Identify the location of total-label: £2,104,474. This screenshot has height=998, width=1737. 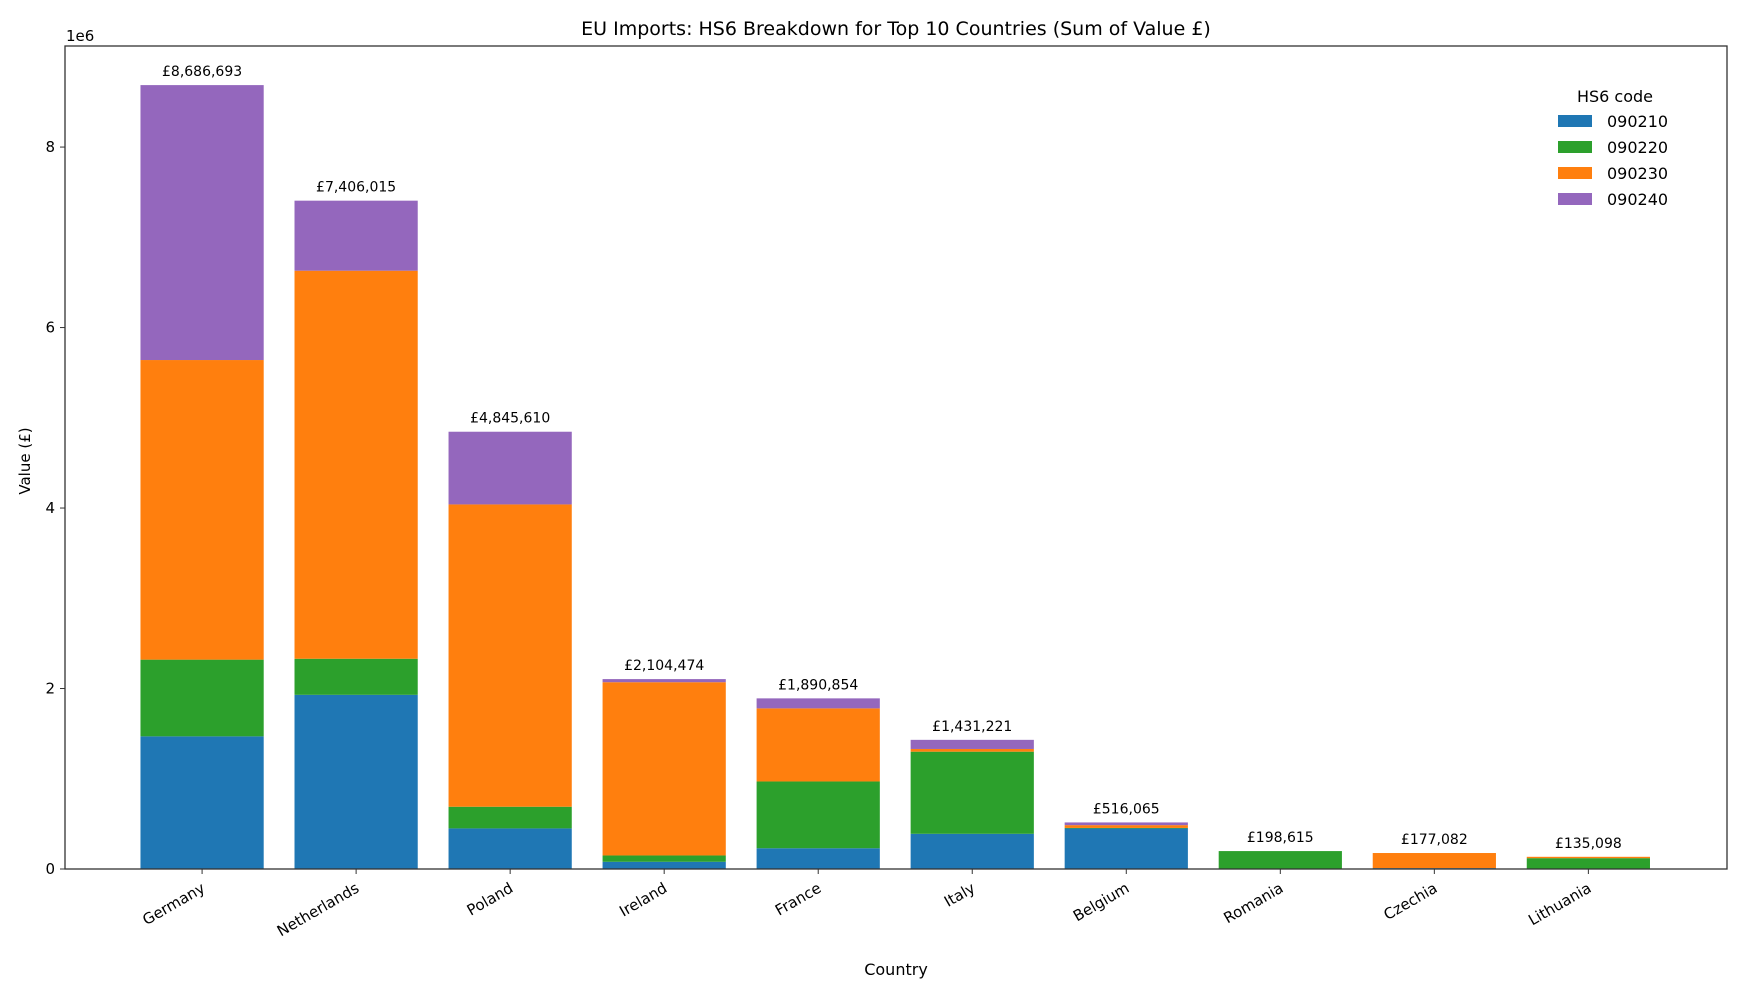
(664, 666).